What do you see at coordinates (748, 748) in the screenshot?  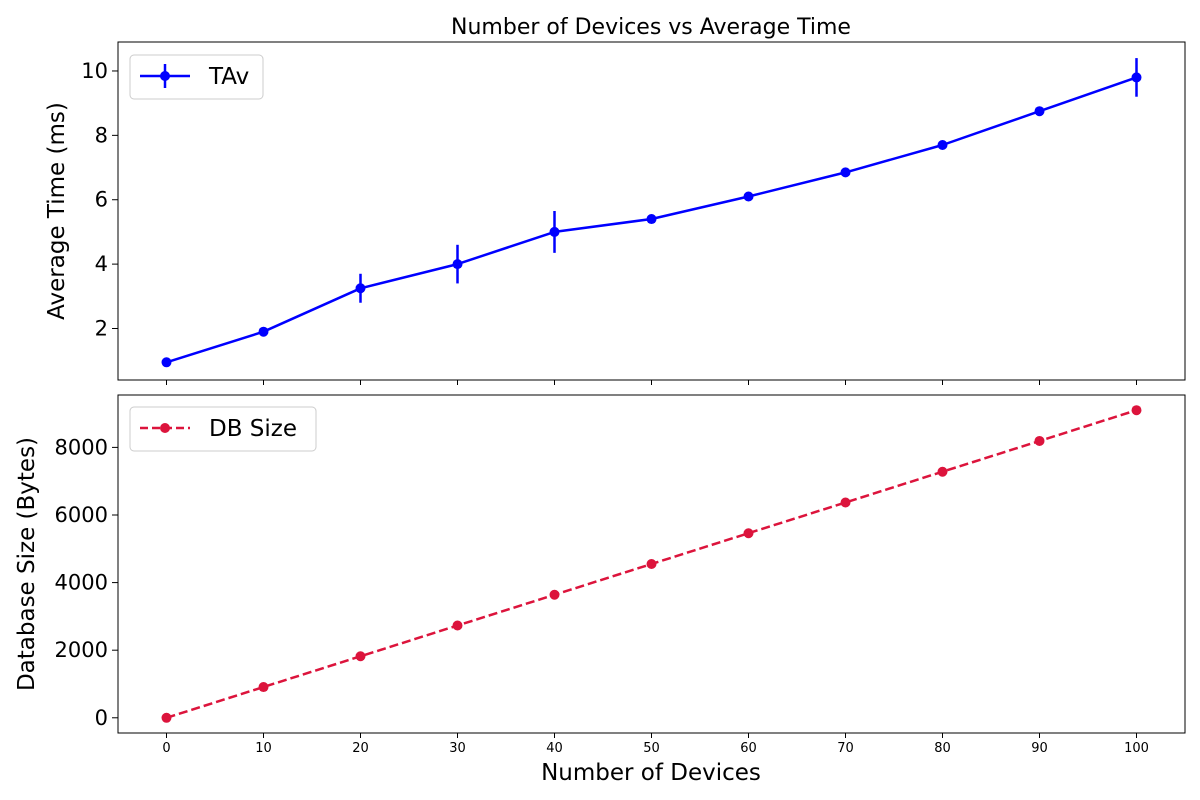 I see `bottom-xtick-label: 60` at bounding box center [748, 748].